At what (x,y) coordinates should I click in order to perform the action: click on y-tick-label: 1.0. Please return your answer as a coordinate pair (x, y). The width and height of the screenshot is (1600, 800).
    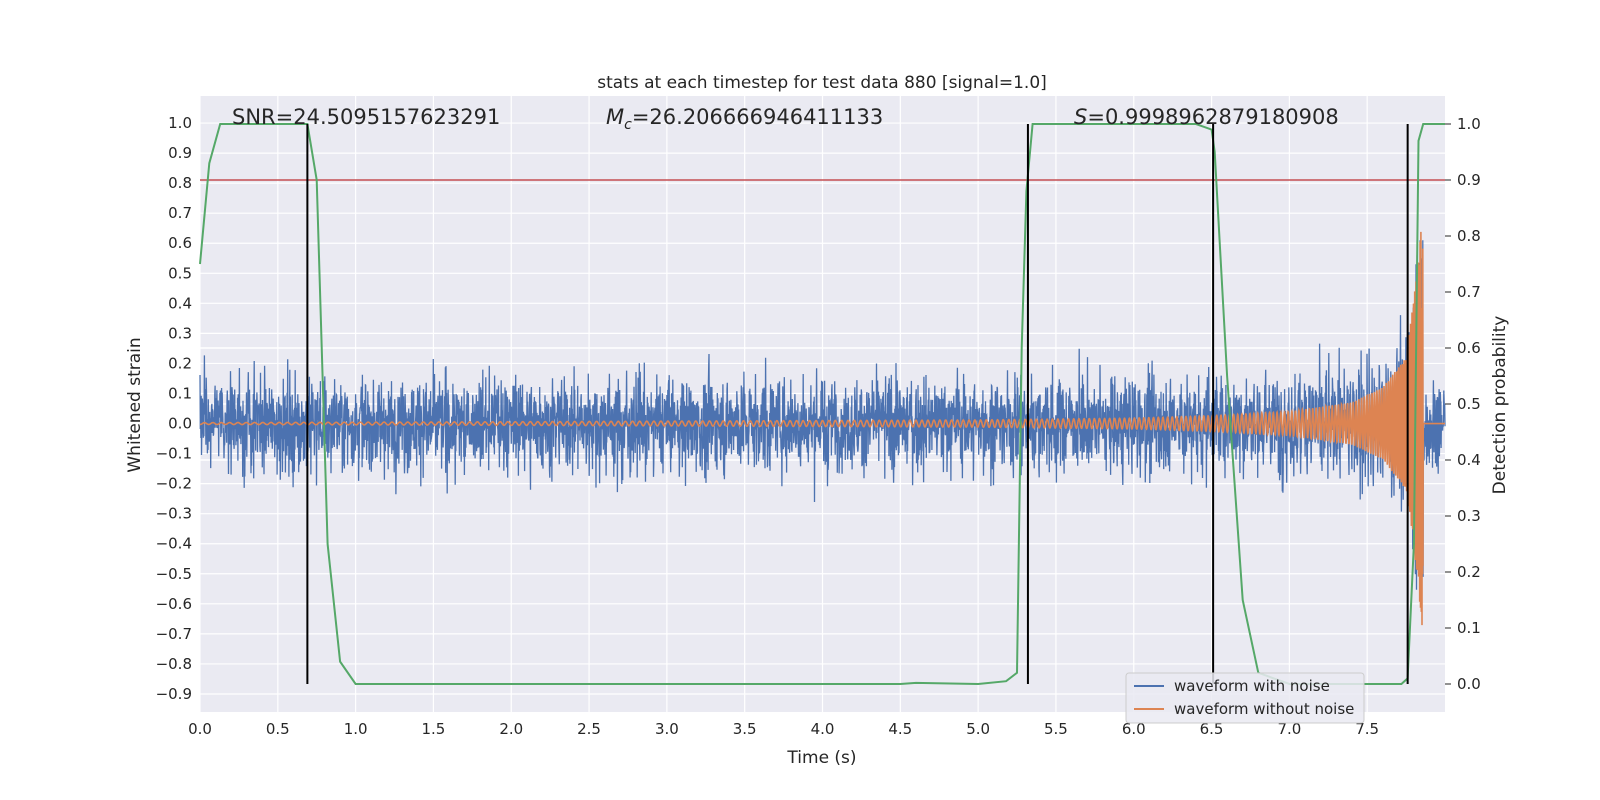
    Looking at the image, I should click on (180, 123).